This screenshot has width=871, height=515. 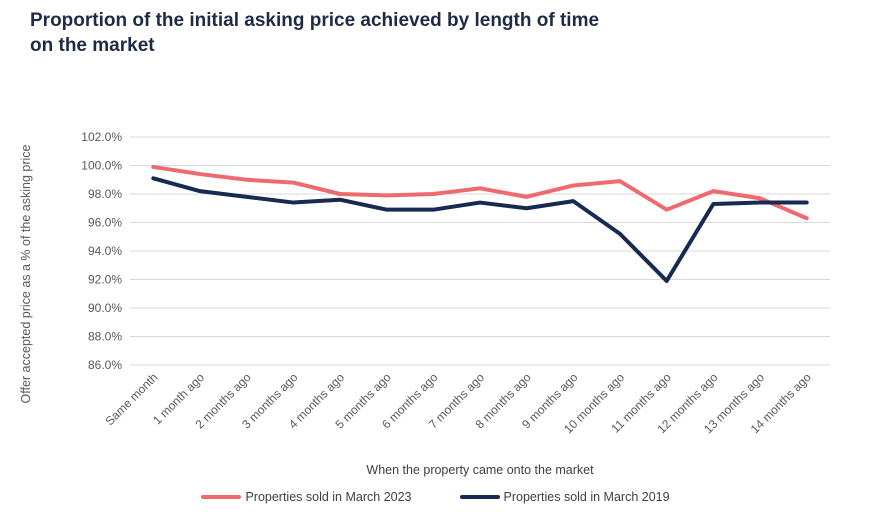 What do you see at coordinates (105, 337) in the screenshot?
I see `y-tick-label: 88.0%` at bounding box center [105, 337].